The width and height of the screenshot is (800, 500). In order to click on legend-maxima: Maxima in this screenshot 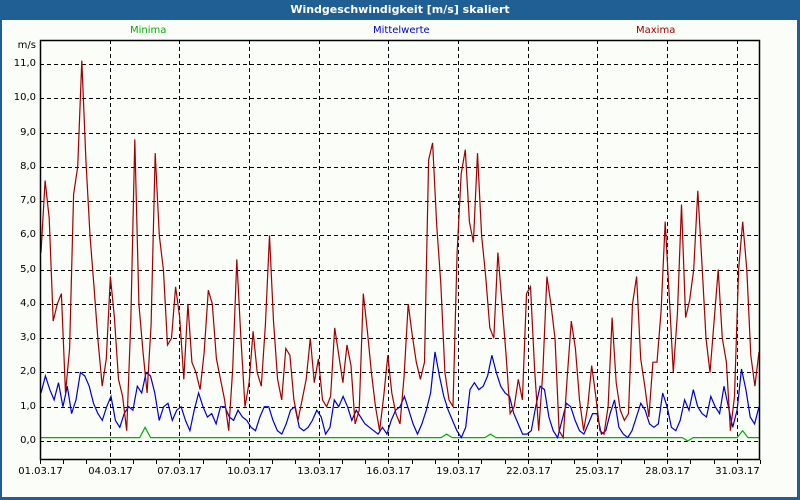, I will do `click(656, 30)`.